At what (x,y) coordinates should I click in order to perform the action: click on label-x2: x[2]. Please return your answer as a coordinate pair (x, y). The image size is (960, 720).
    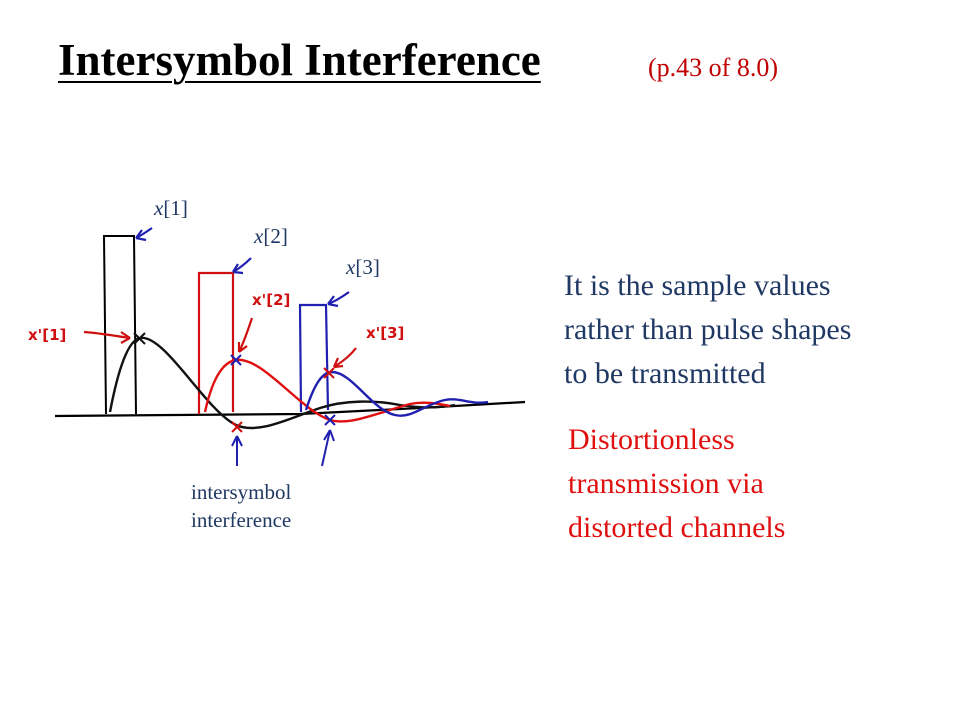
    Looking at the image, I should click on (271, 236).